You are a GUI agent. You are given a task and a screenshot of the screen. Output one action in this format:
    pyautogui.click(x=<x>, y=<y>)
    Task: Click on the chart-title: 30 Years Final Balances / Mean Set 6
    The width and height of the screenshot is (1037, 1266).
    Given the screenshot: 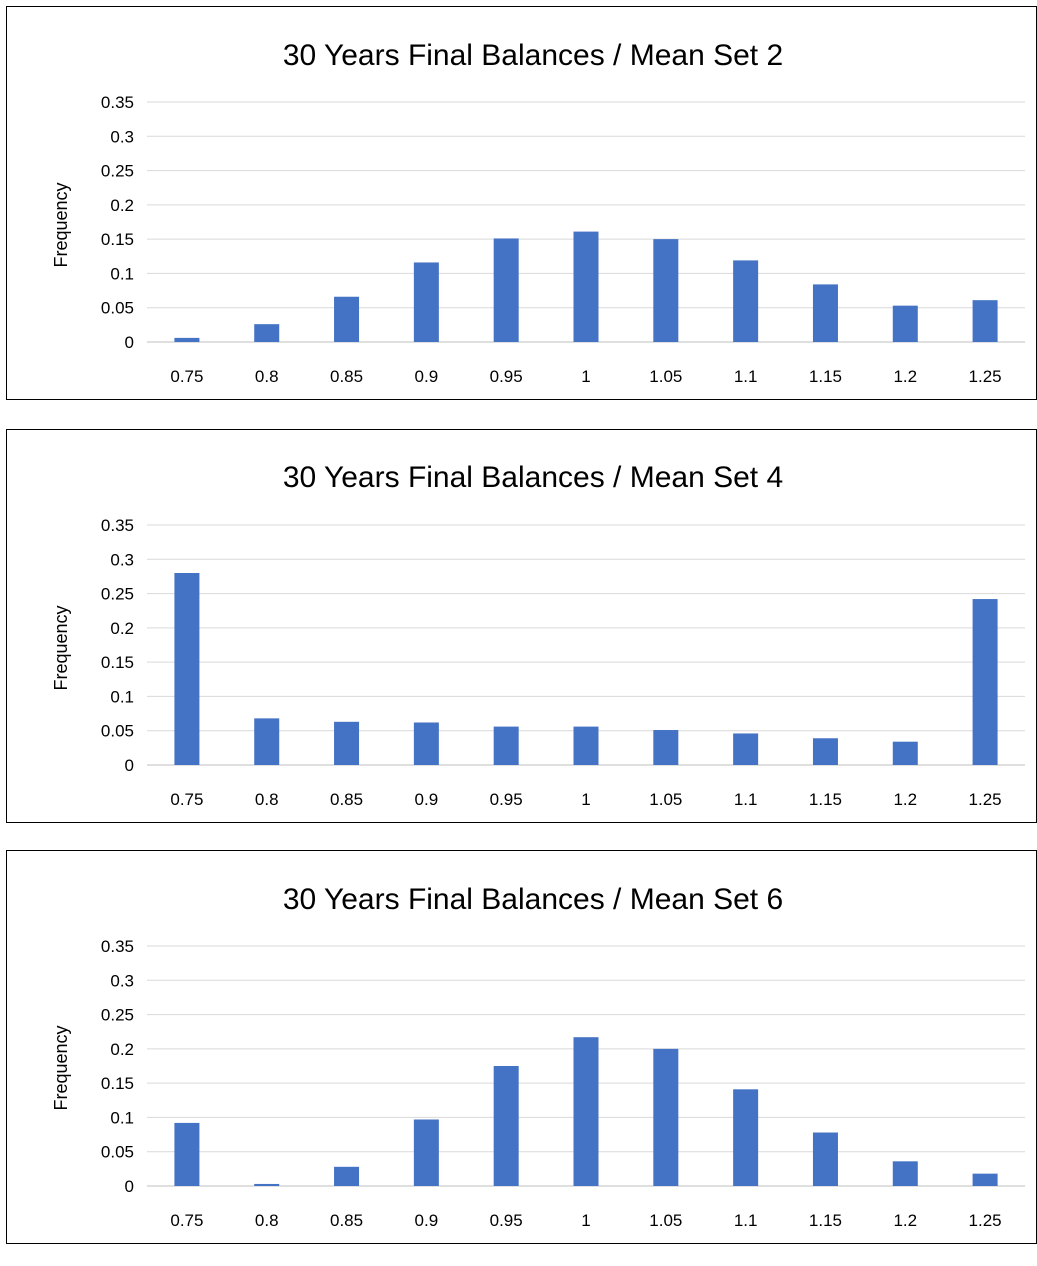 What is the action you would take?
    pyautogui.click(x=533, y=899)
    